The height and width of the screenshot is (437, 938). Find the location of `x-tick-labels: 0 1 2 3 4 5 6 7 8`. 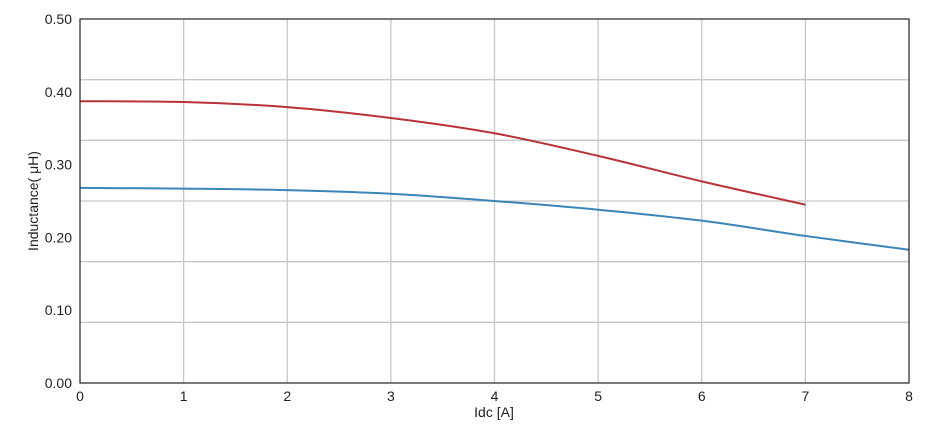

x-tick-labels: 0 1 2 3 4 5 6 7 8 is located at coordinates (494, 396).